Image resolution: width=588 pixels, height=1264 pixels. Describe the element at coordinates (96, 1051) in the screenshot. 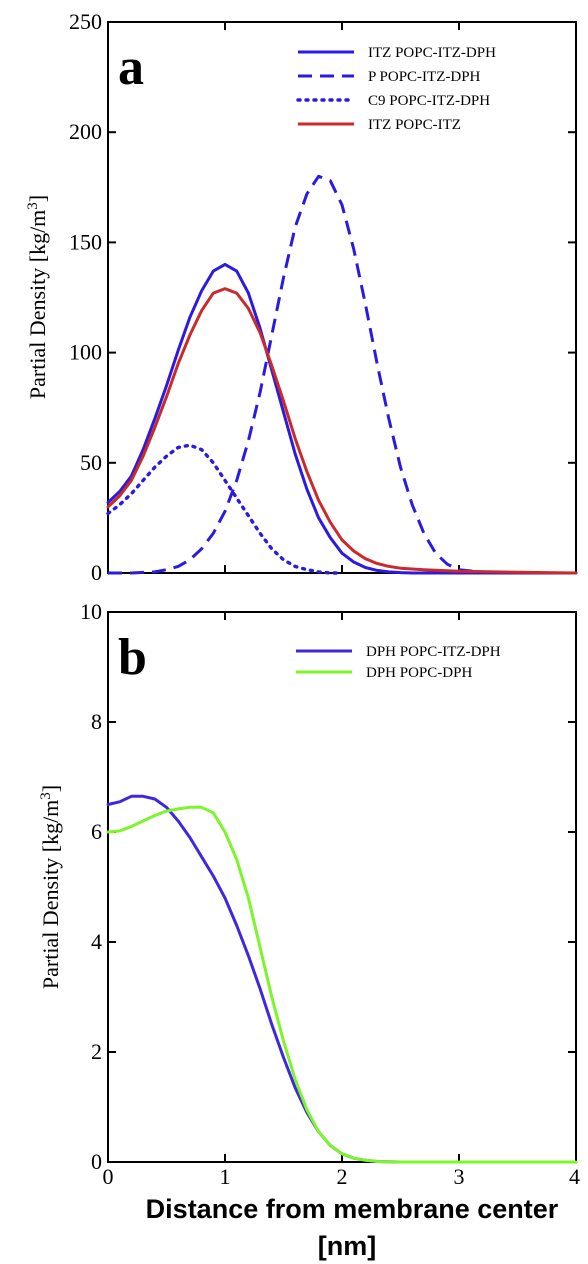

I see `y-tick-label: 2` at that location.